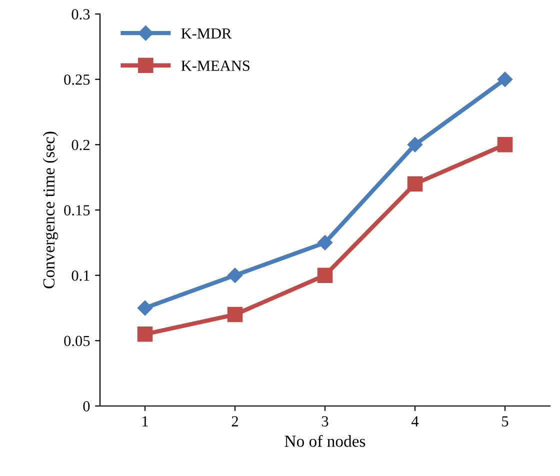 The width and height of the screenshot is (560, 476). What do you see at coordinates (86, 406) in the screenshot?
I see `y-tick-label: 0` at bounding box center [86, 406].